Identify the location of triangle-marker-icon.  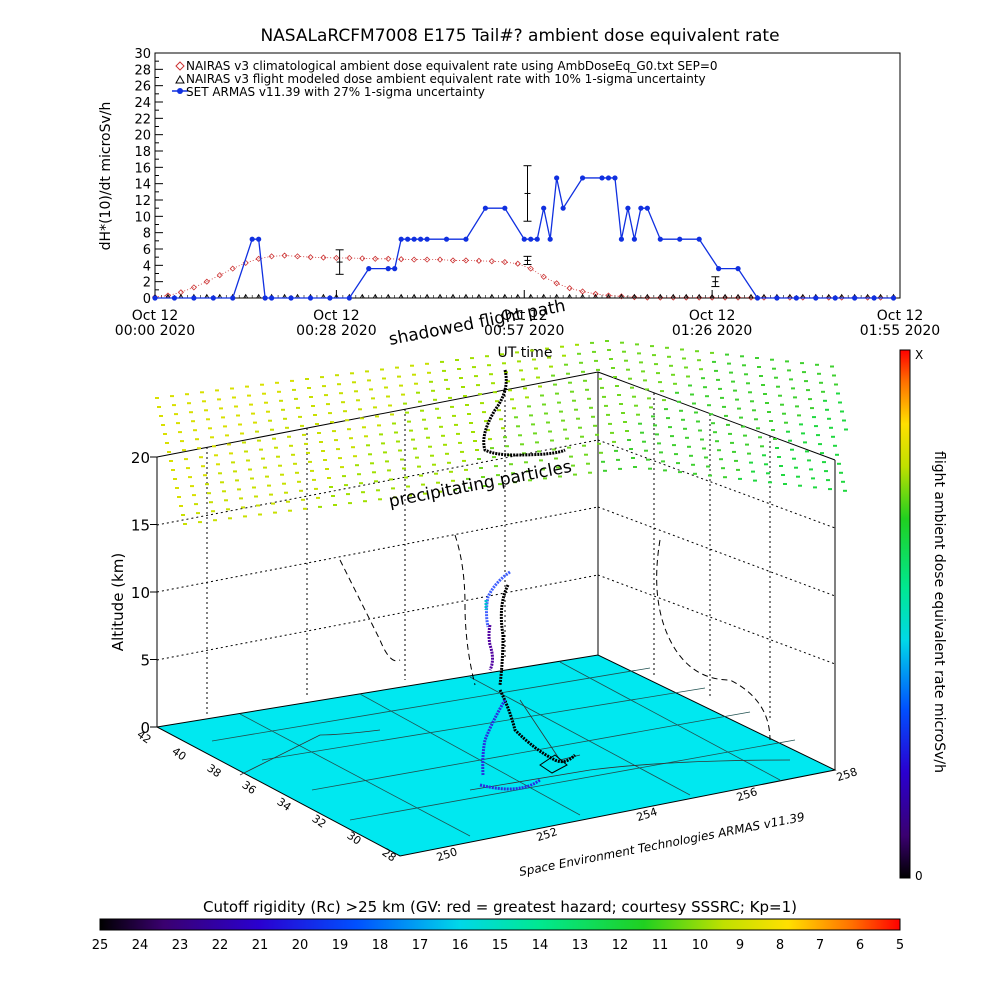
(180, 79).